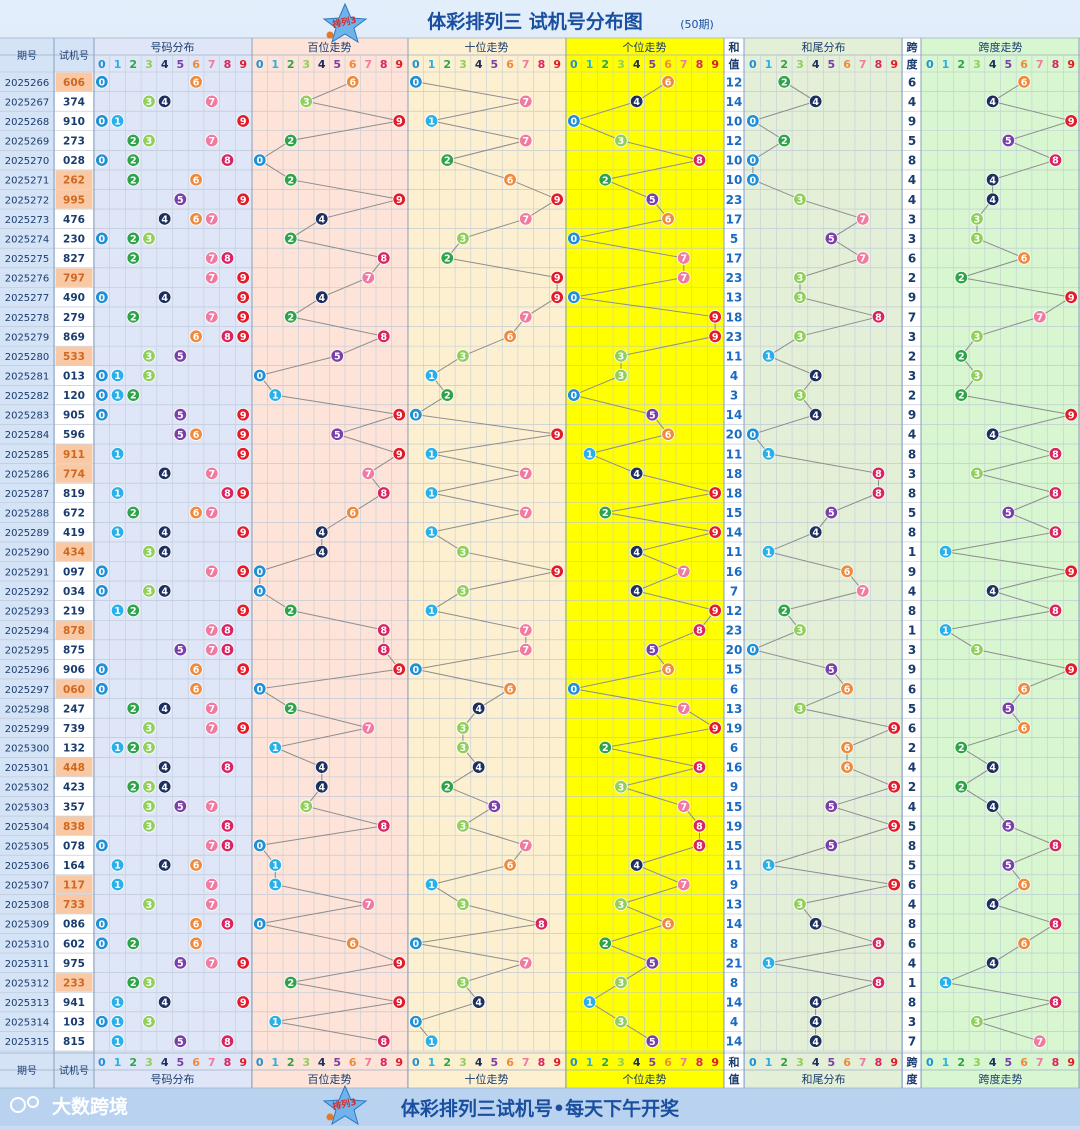  Describe the element at coordinates (1056, 1062) in the screenshot. I see `digit-header-5-8-bottom: 8` at that location.